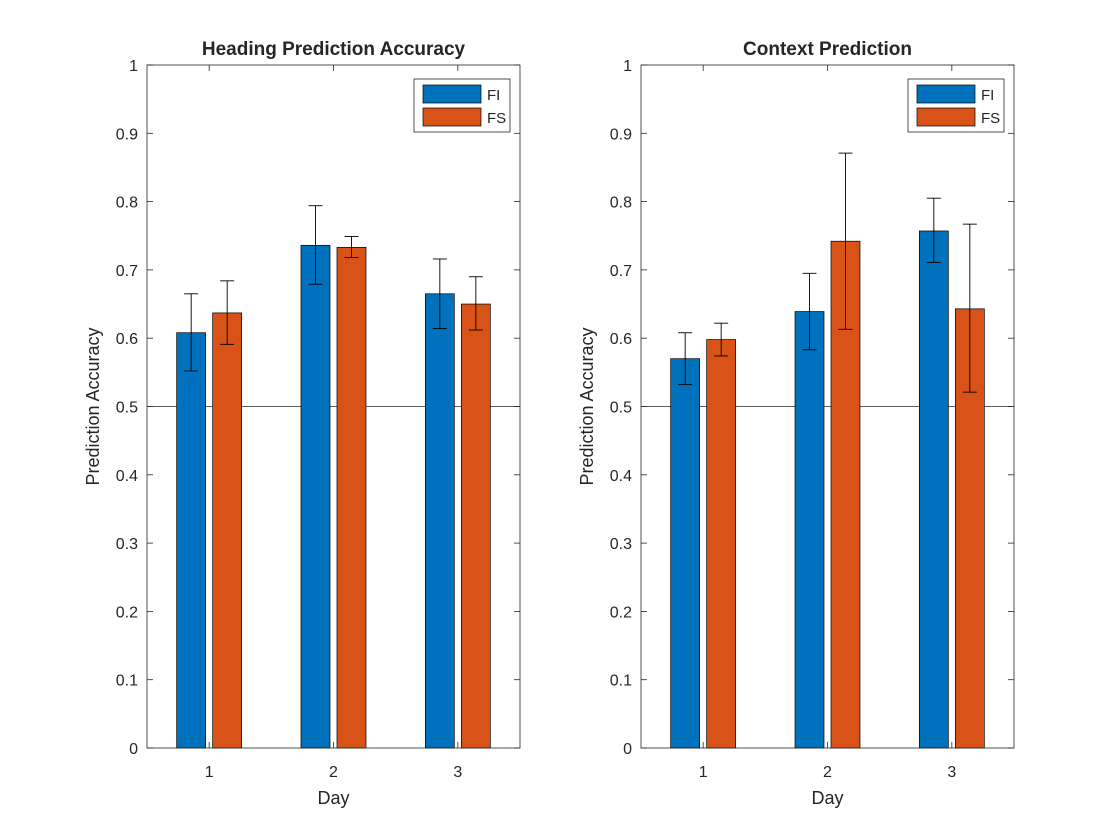 This screenshot has height=840, width=1120. Describe the element at coordinates (827, 49) in the screenshot. I see `chart-title: Context Prediction` at that location.